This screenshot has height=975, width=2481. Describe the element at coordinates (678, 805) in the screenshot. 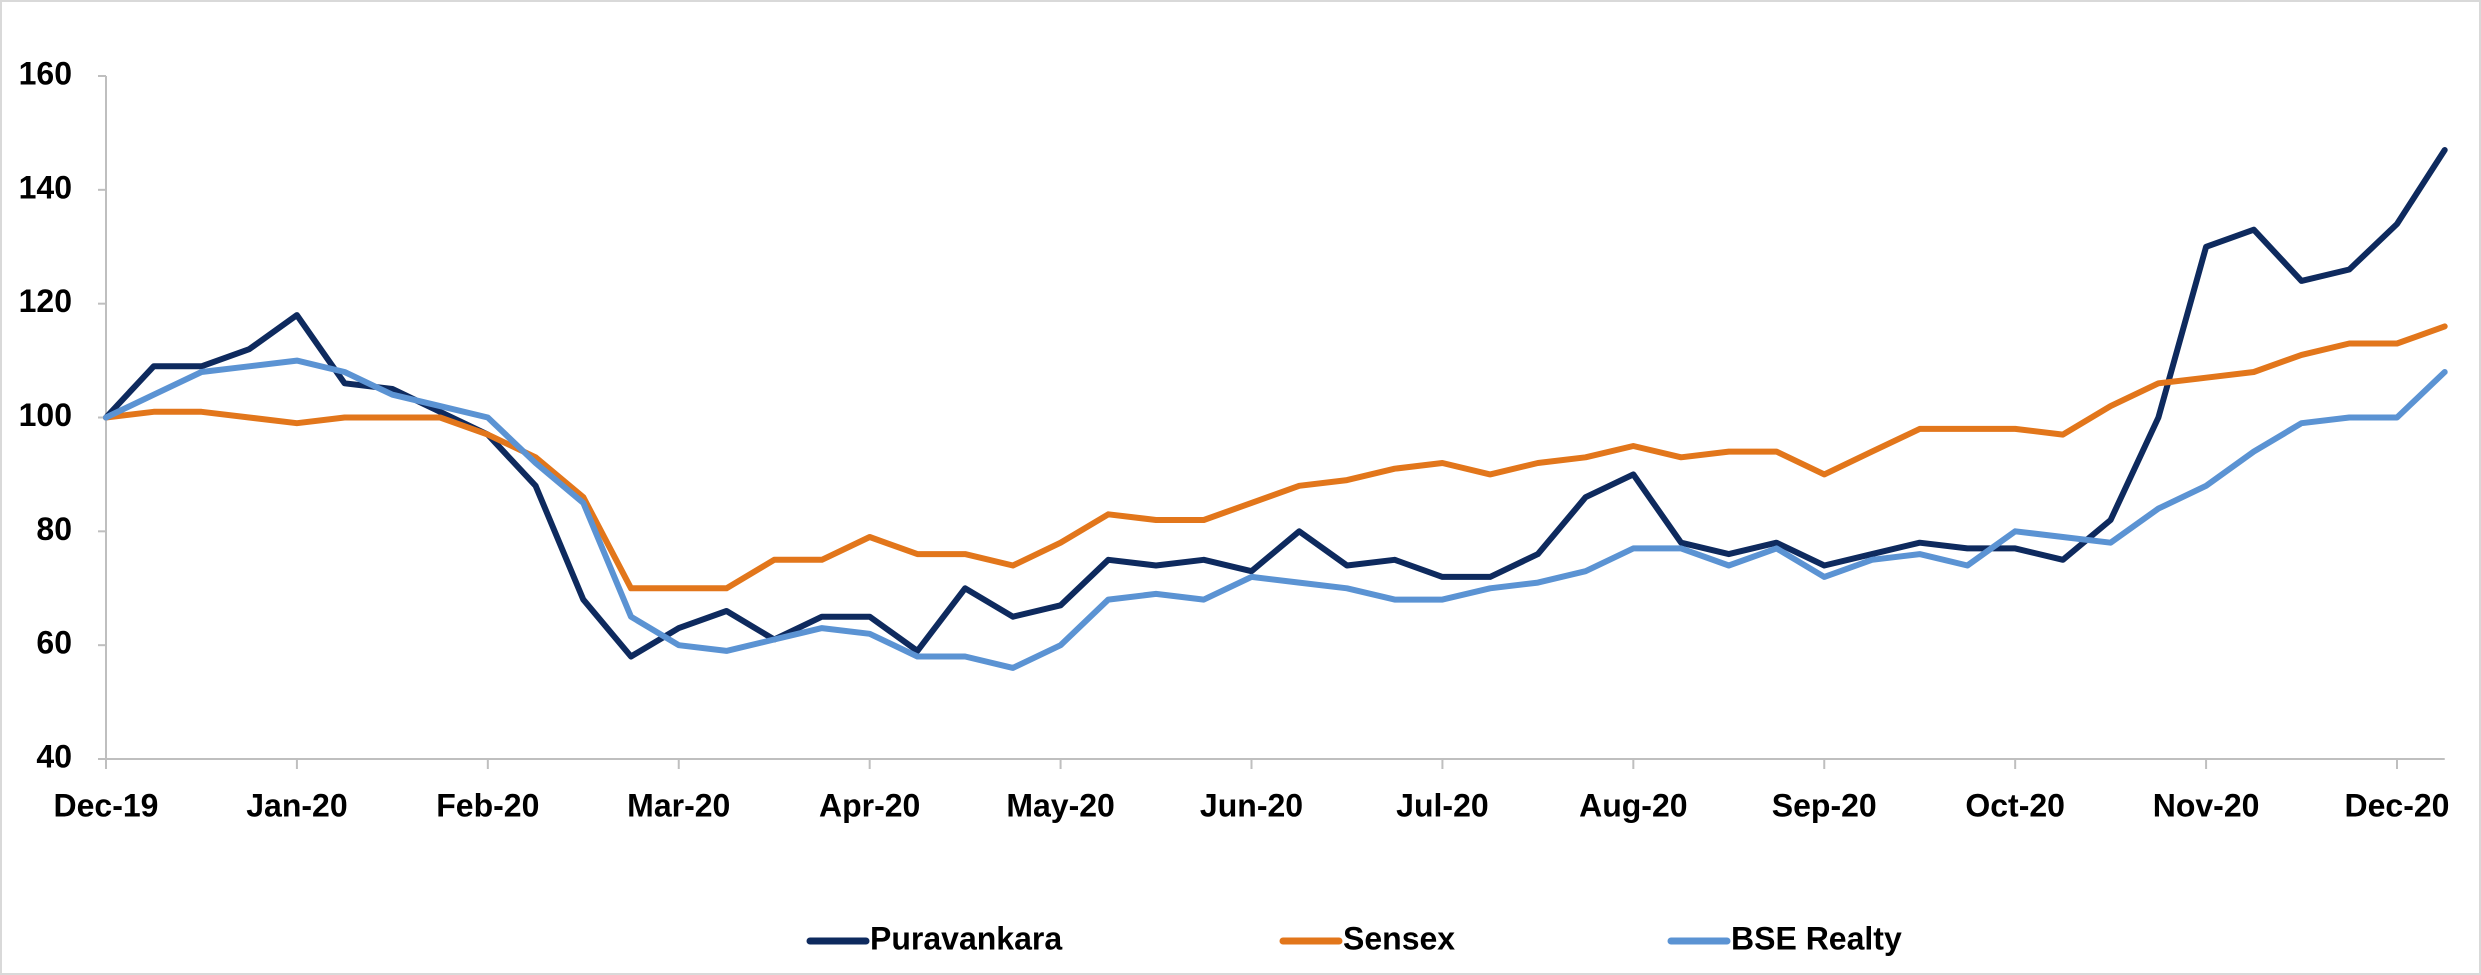

I see `x-tick-label: Mar-20` at that location.